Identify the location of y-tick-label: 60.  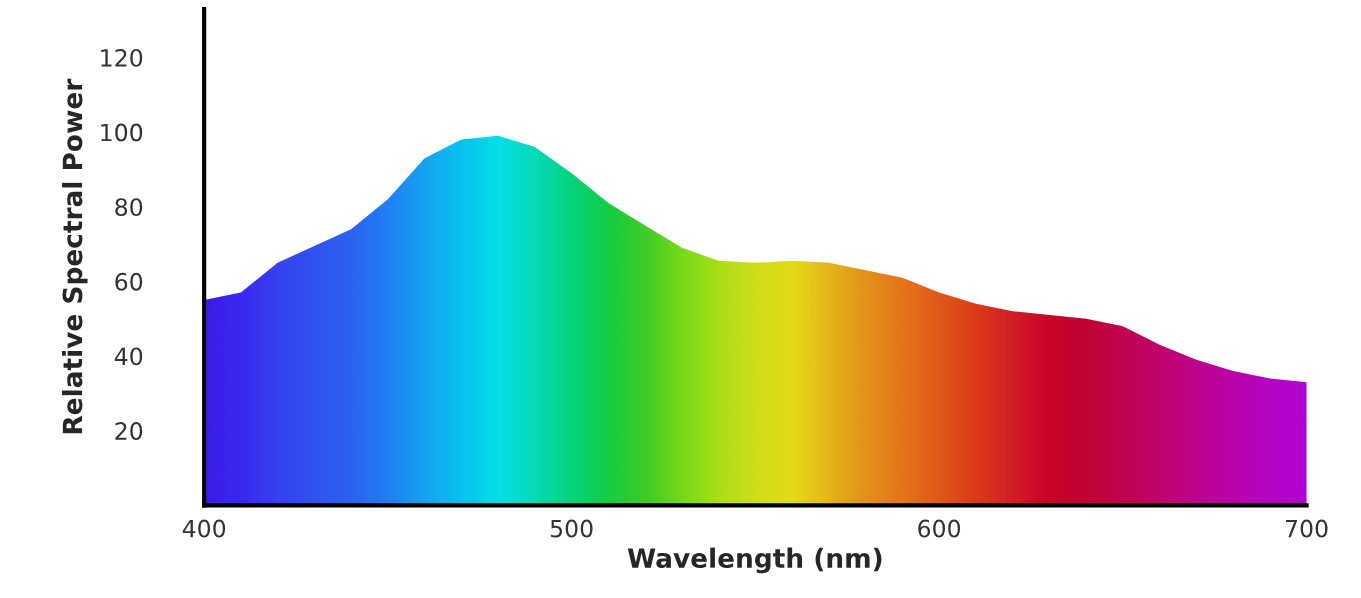
(129, 281).